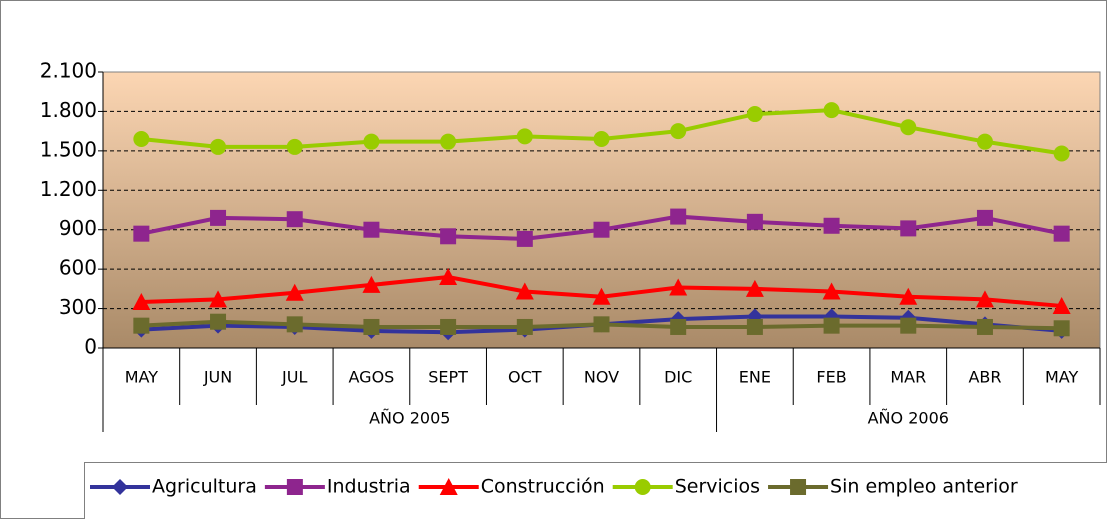  I want to click on legend-label: Industria, so click(369, 487).